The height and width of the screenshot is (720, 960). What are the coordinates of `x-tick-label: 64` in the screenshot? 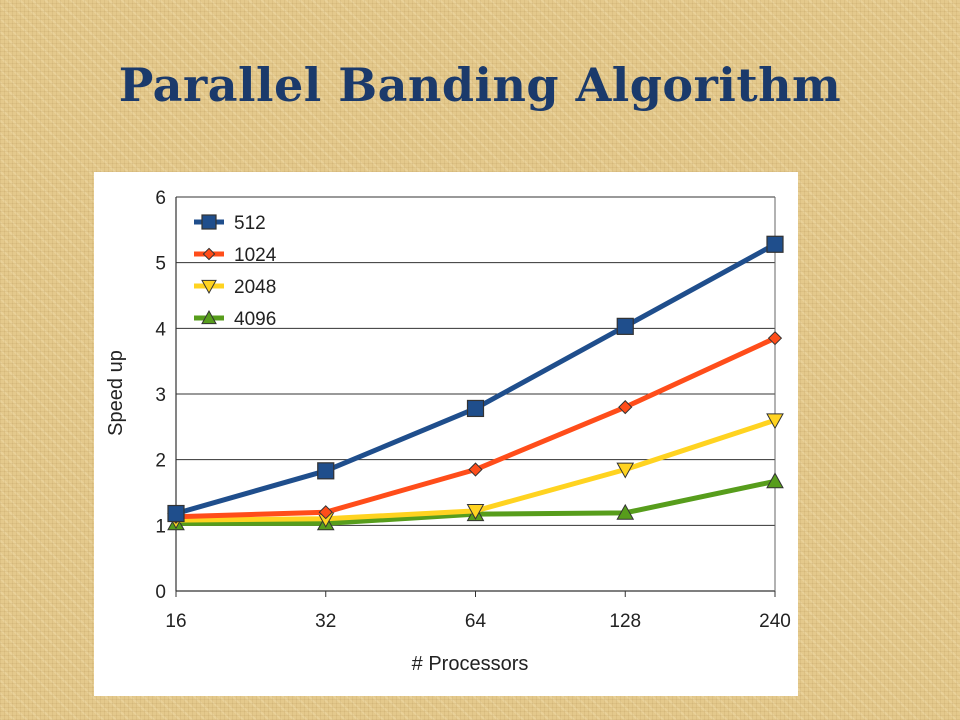 It's located at (476, 621).